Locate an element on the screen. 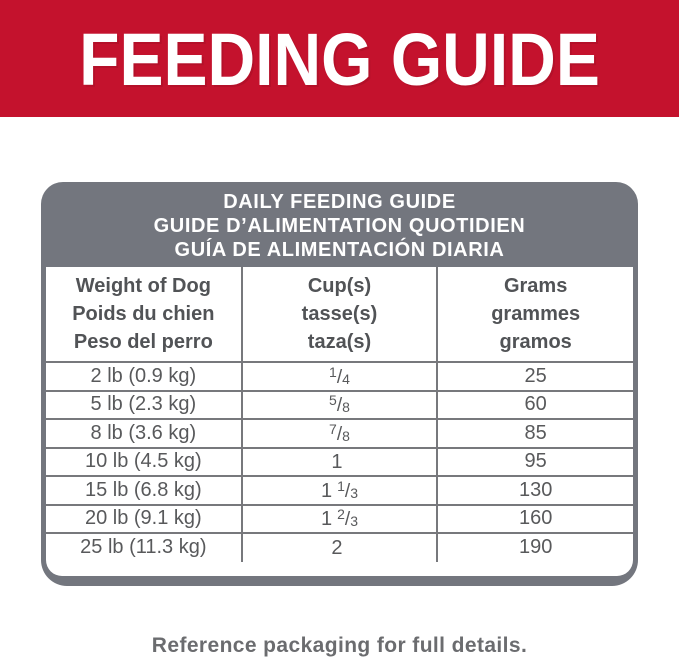 The image size is (679, 662). weight-cell: 5 lb (2.3 kg) is located at coordinates (144, 404).